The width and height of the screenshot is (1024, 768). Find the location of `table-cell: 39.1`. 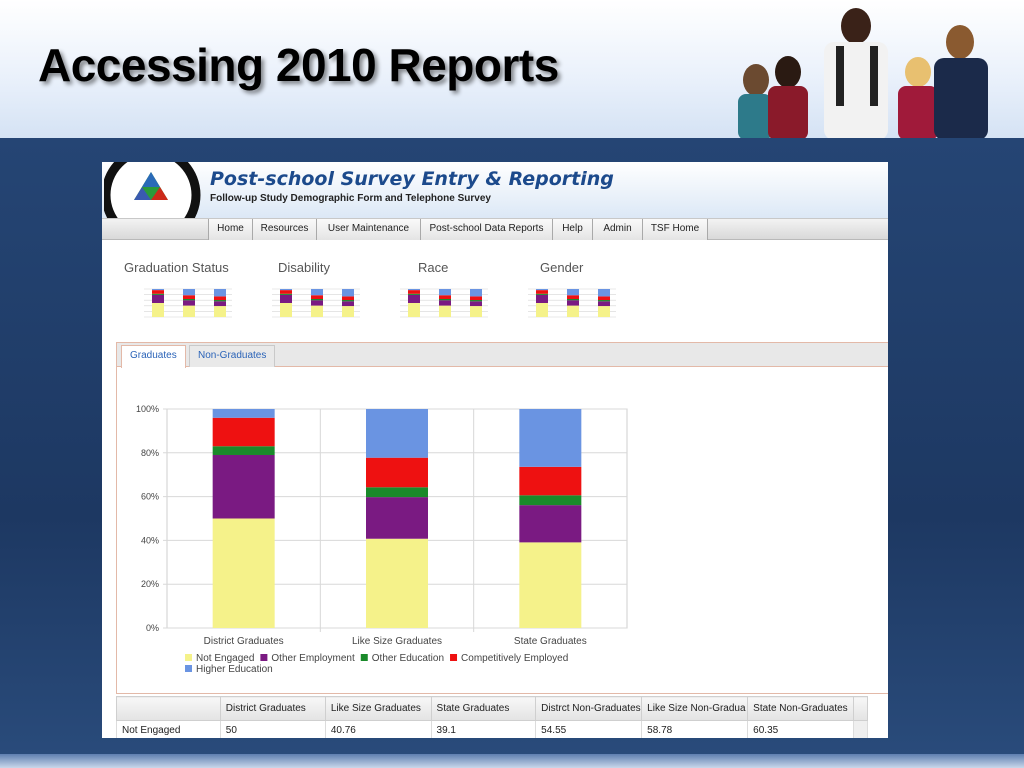

table-cell: 39.1 is located at coordinates (483, 729).